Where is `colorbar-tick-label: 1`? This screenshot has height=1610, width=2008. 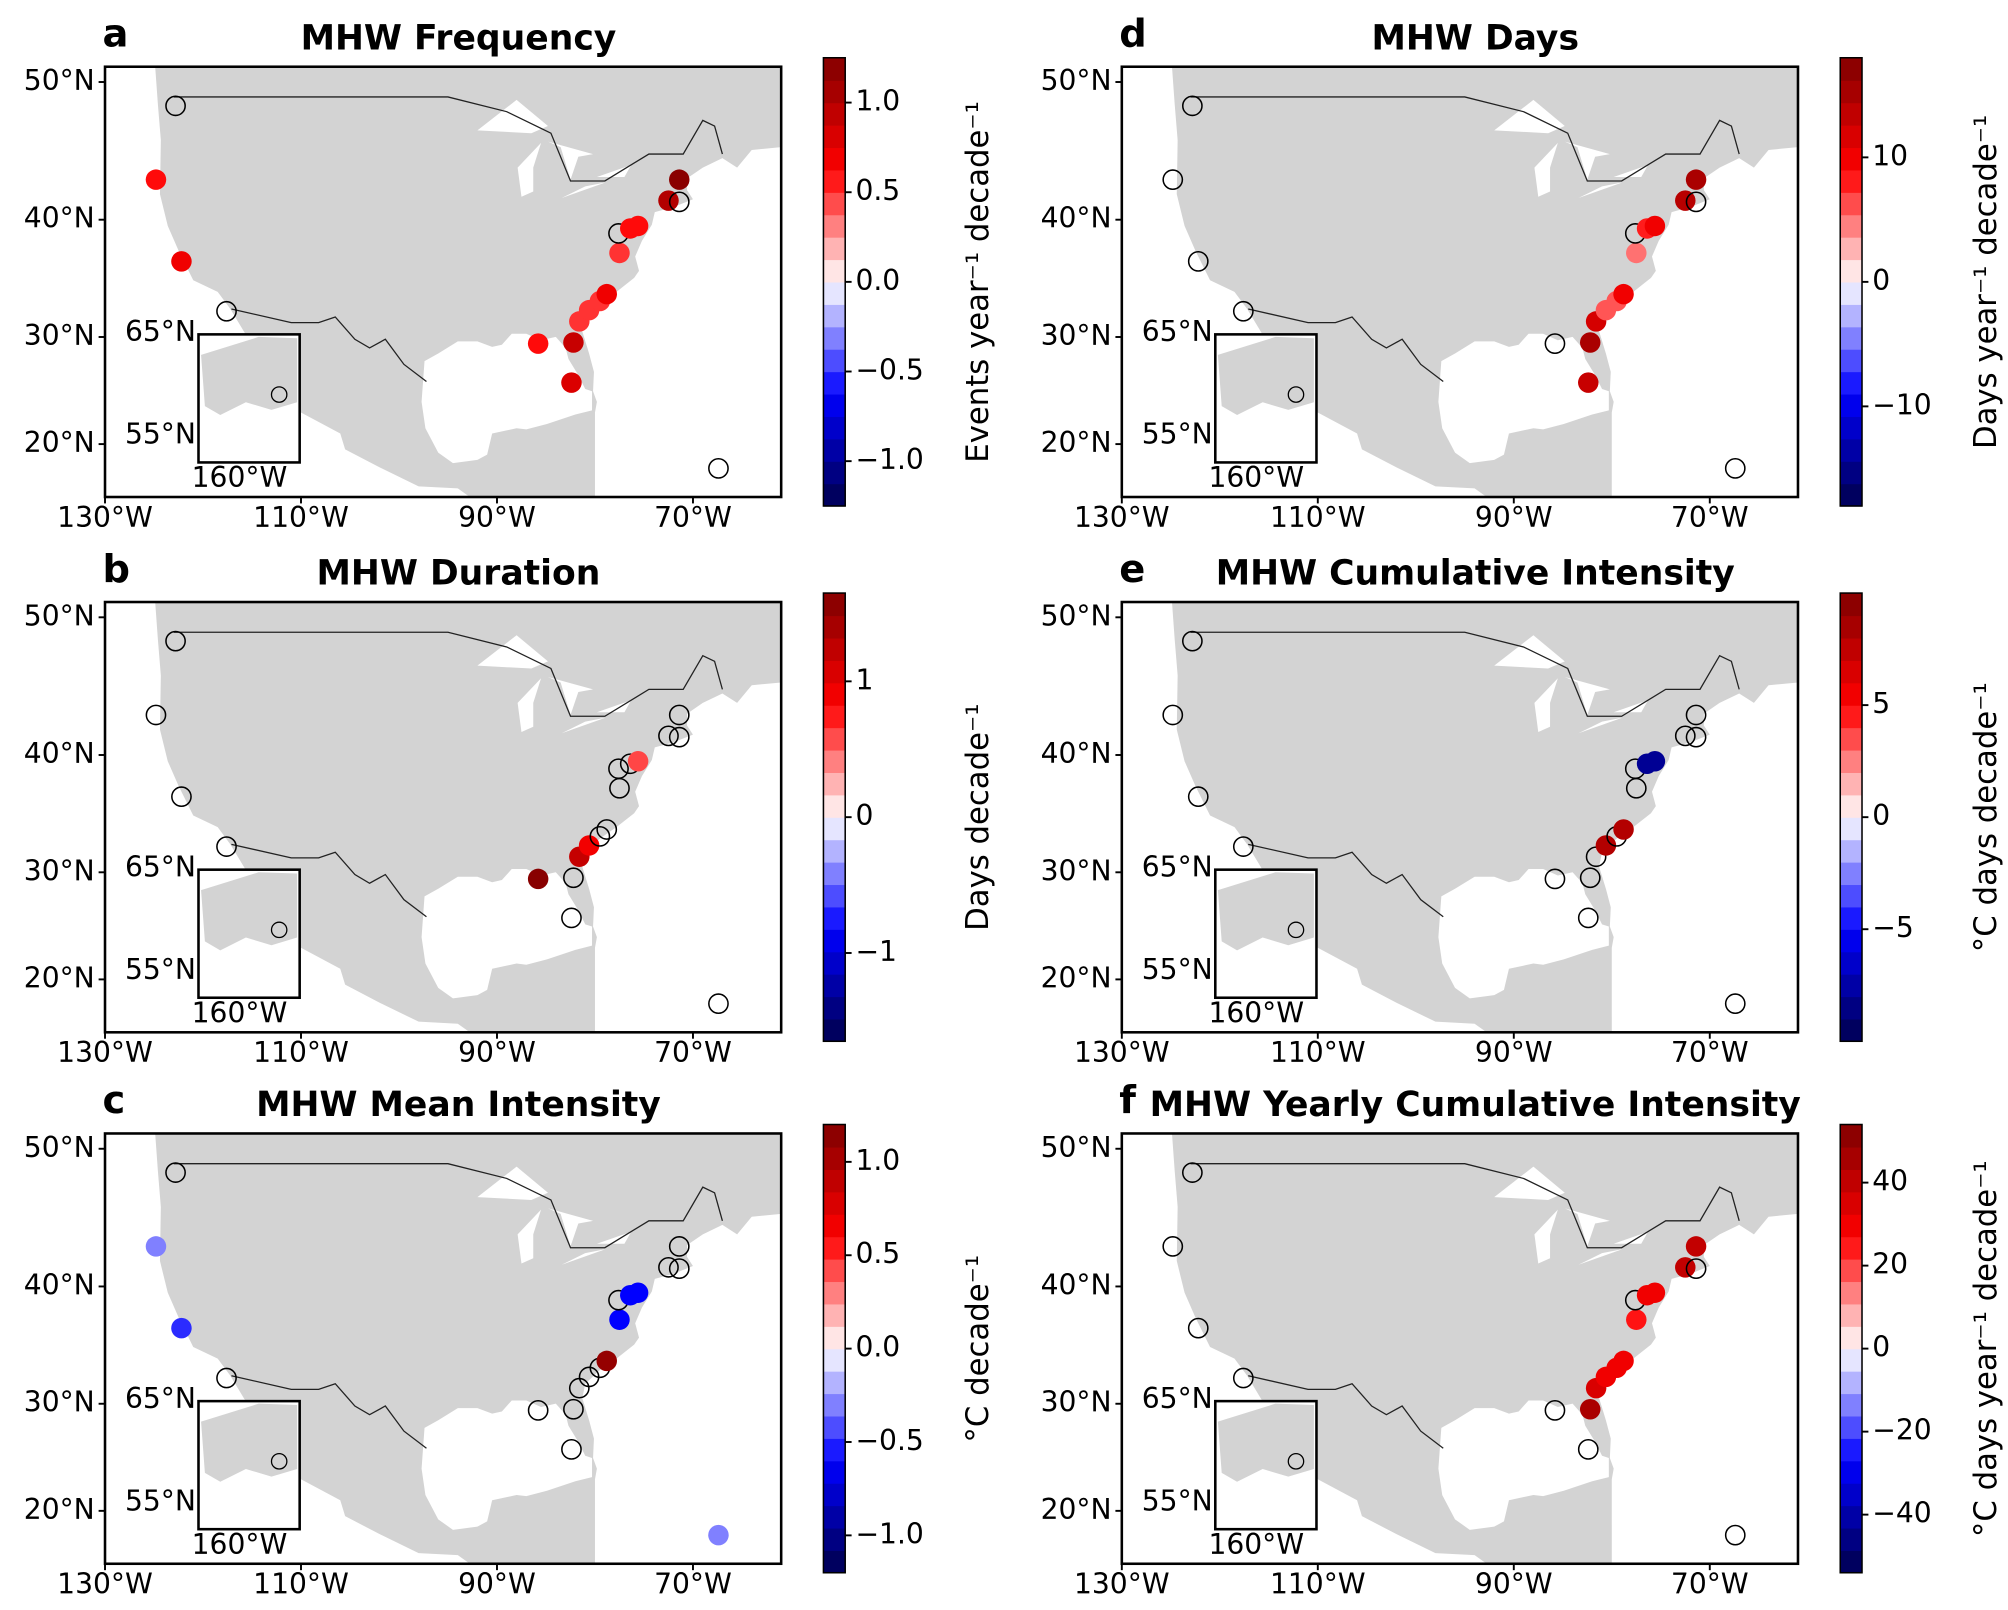 colorbar-tick-label: 1 is located at coordinates (864, 679).